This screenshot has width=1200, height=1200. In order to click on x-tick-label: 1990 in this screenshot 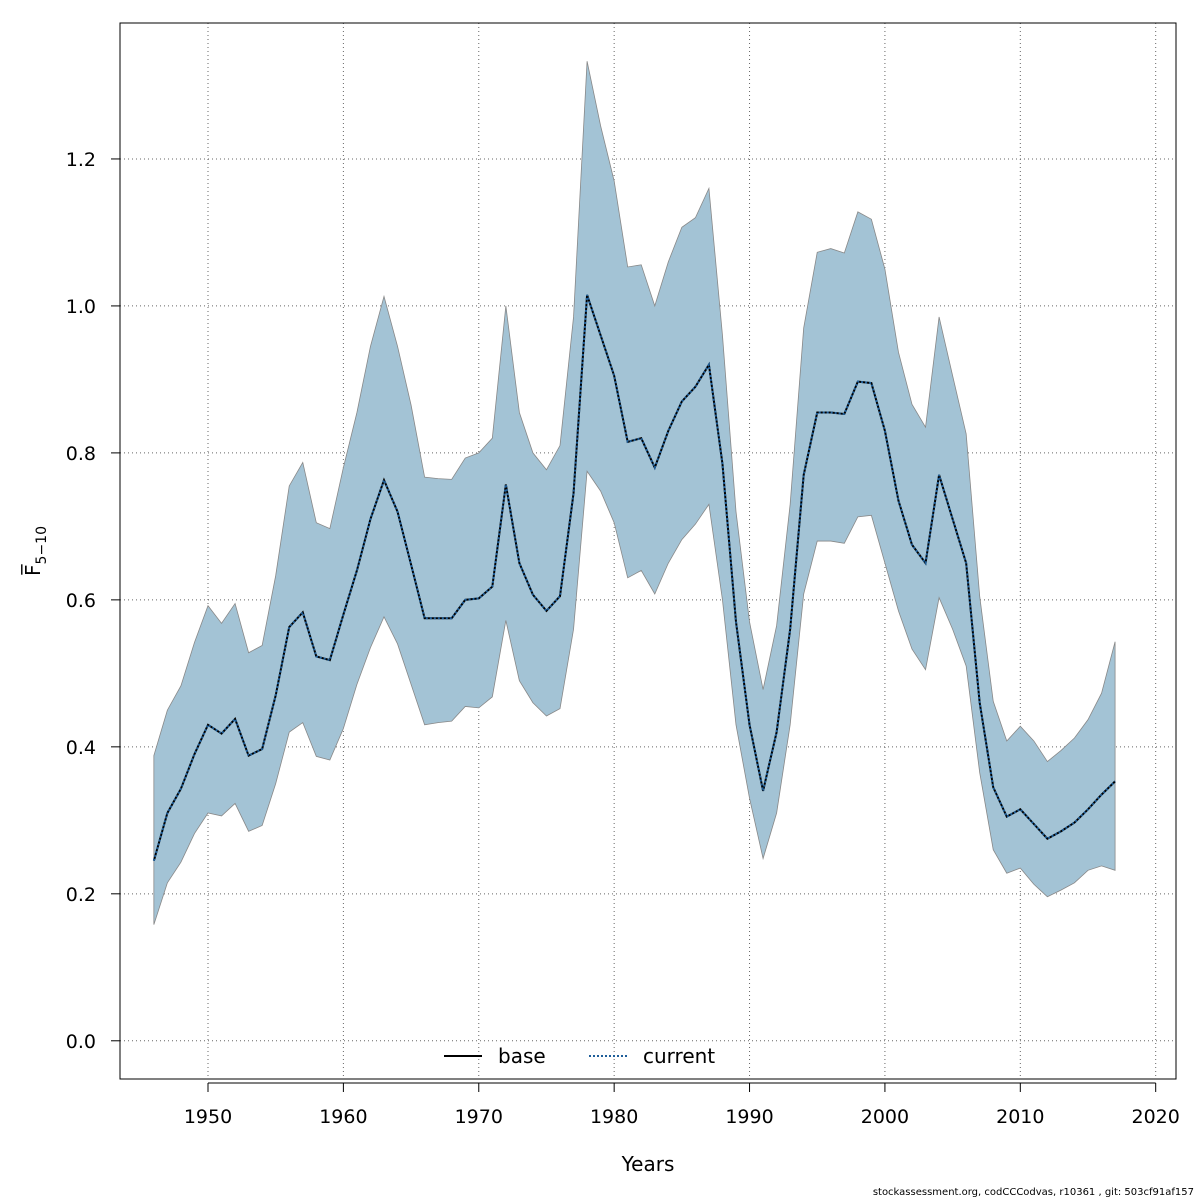, I will do `click(749, 1117)`.